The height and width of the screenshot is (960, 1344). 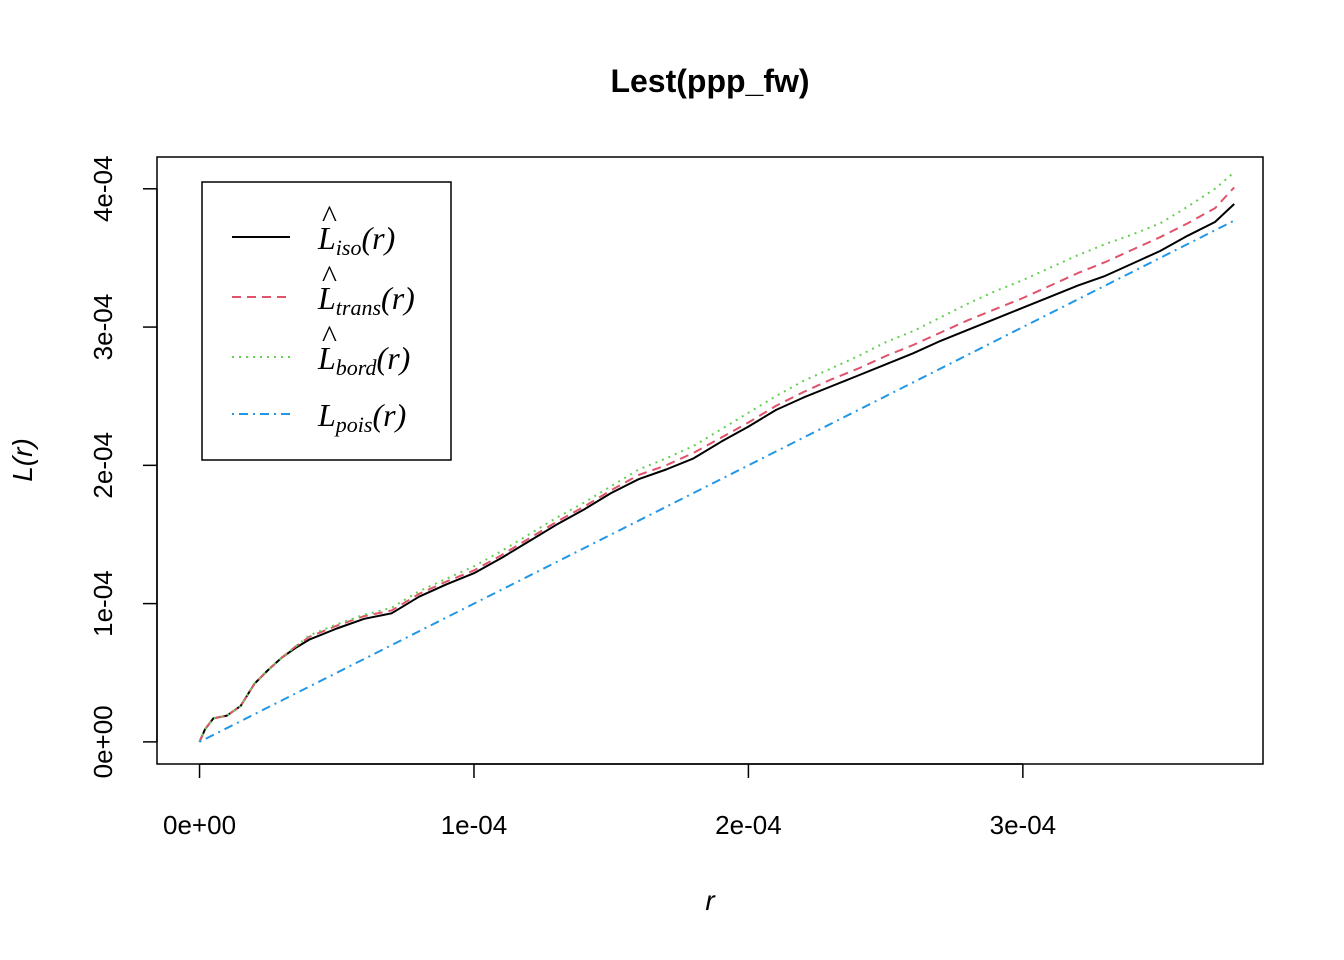 What do you see at coordinates (103, 741) in the screenshot?
I see `y-tick-label: 0e+00` at bounding box center [103, 741].